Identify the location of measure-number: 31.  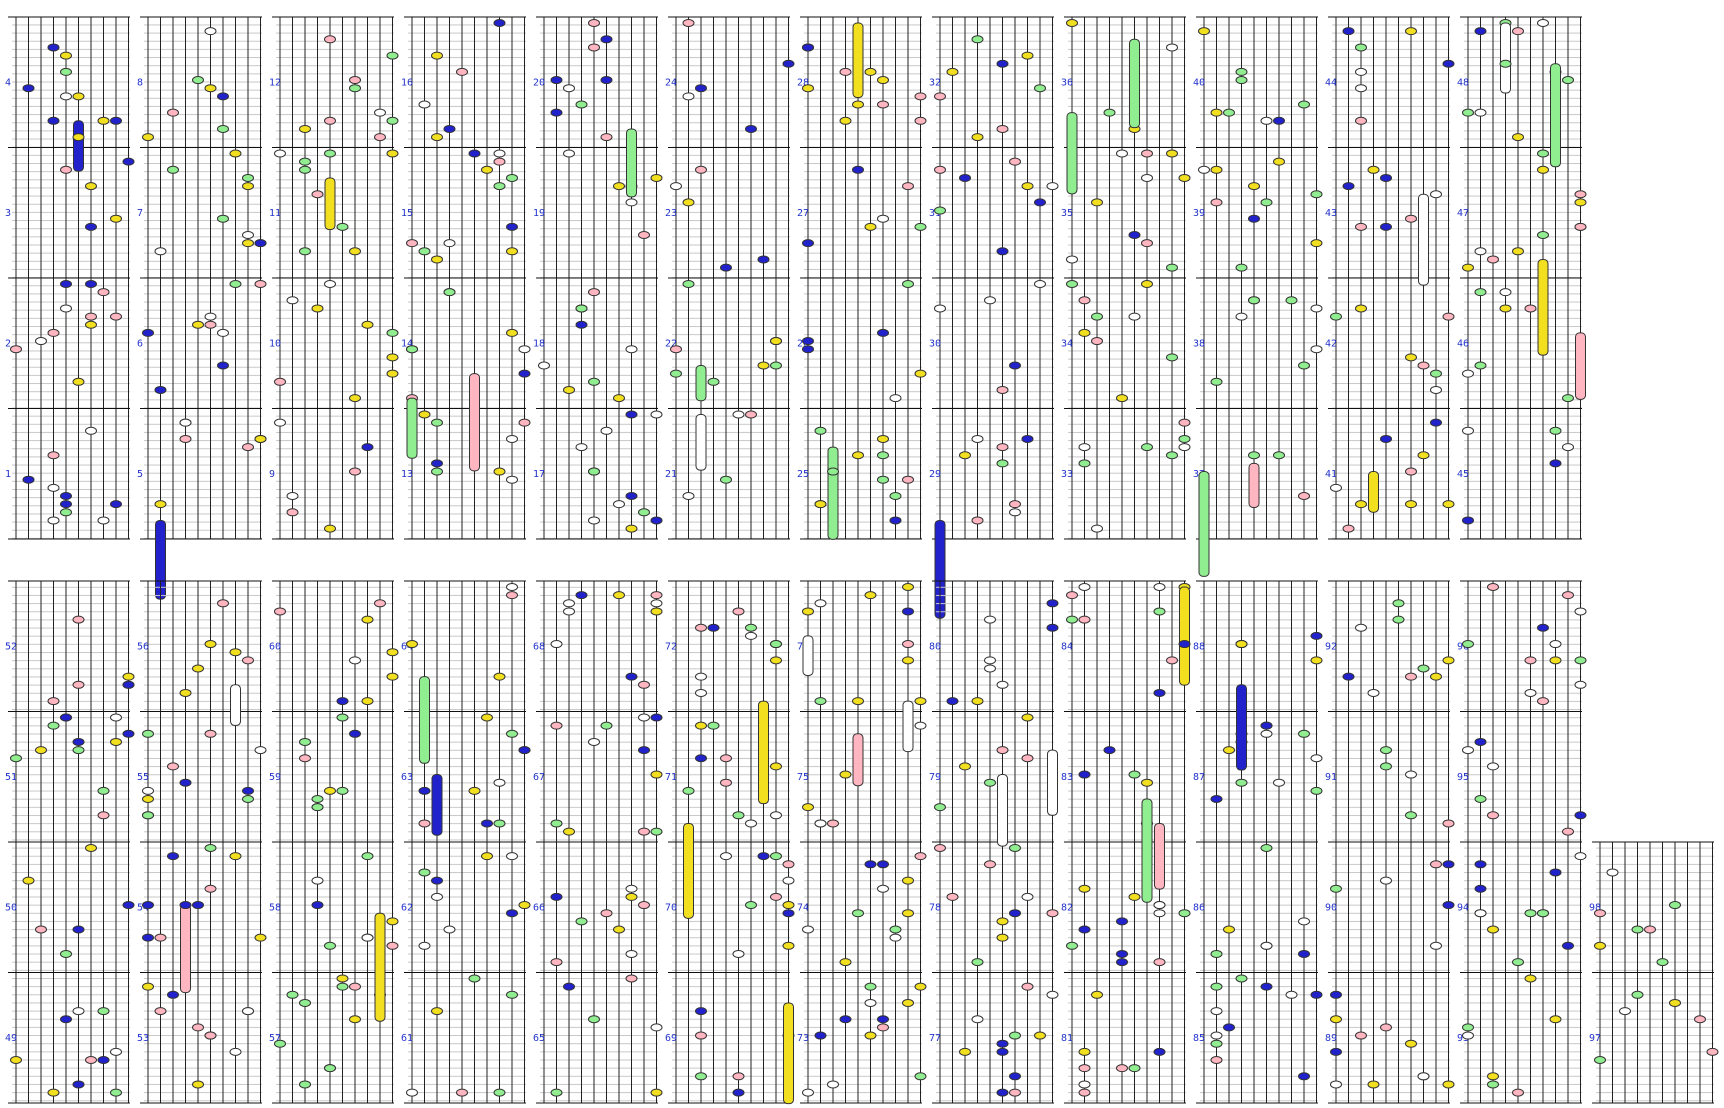
(935, 213).